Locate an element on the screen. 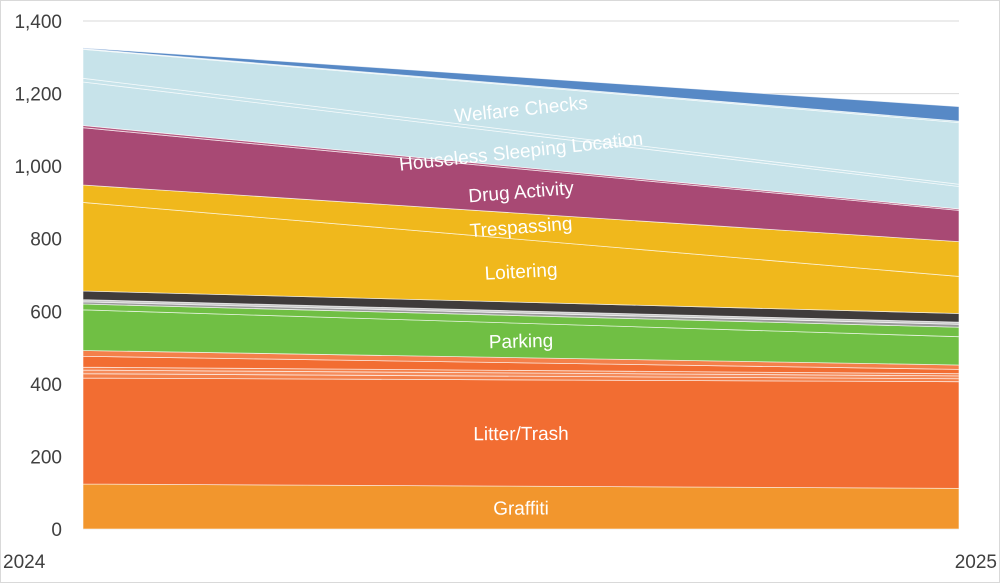  y-tick-label: 1,400 is located at coordinates (38, 22).